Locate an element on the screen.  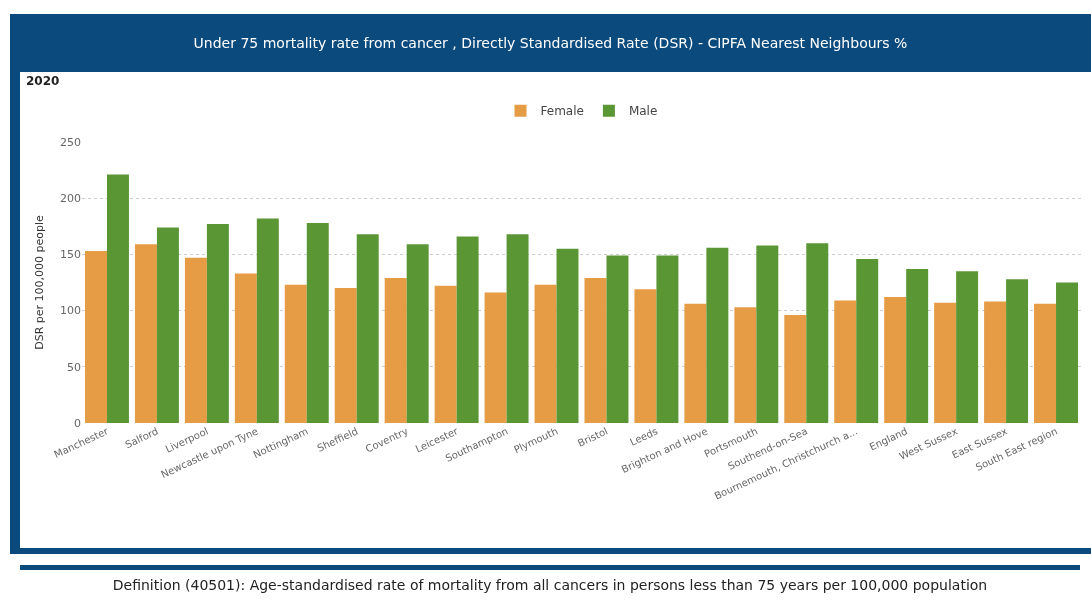
text: Definition (40501): Age-standardised rate of mortality from all cancers in persons less than 75 years per 100,000 population is located at coordinates (550, 586).